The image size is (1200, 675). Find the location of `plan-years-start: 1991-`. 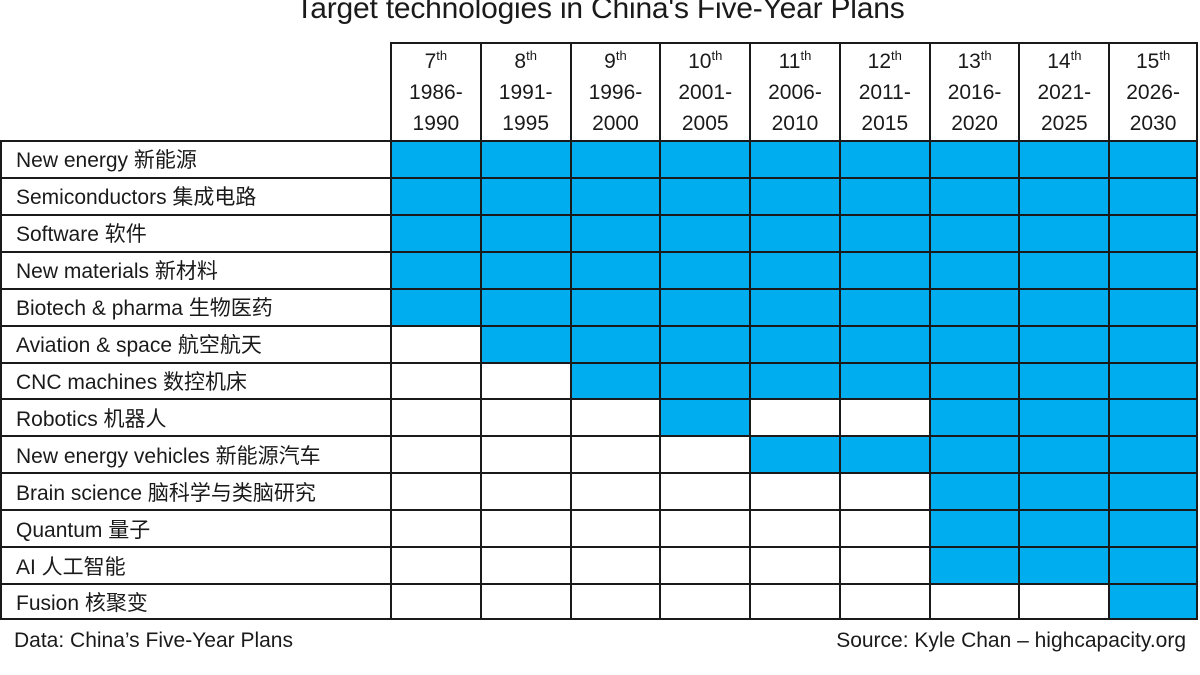

plan-years-start: 1991- is located at coordinates (525, 92).